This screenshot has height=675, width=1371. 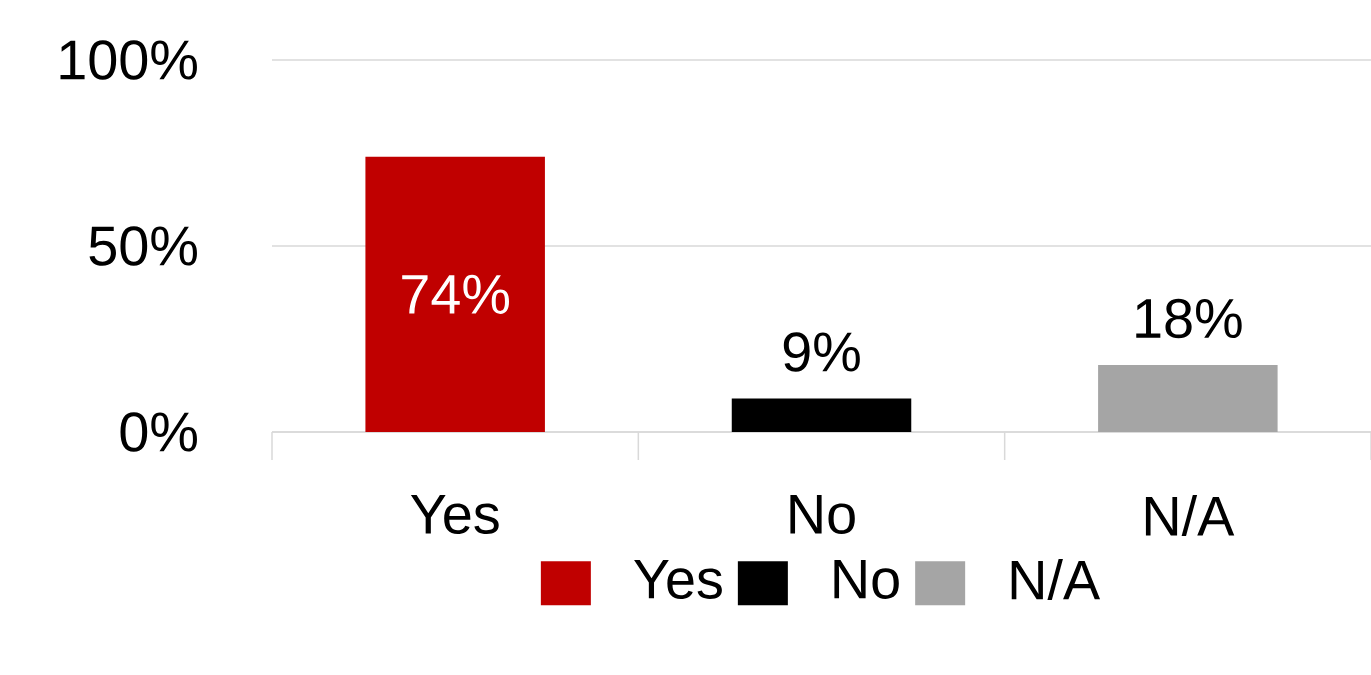 What do you see at coordinates (143, 246) in the screenshot?
I see `y-tick-label: 50%` at bounding box center [143, 246].